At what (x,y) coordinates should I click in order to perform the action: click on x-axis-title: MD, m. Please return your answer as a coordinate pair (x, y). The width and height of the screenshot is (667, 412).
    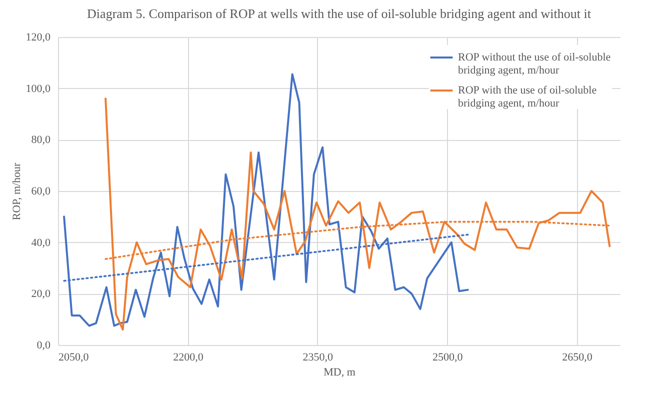
    Looking at the image, I should click on (340, 372).